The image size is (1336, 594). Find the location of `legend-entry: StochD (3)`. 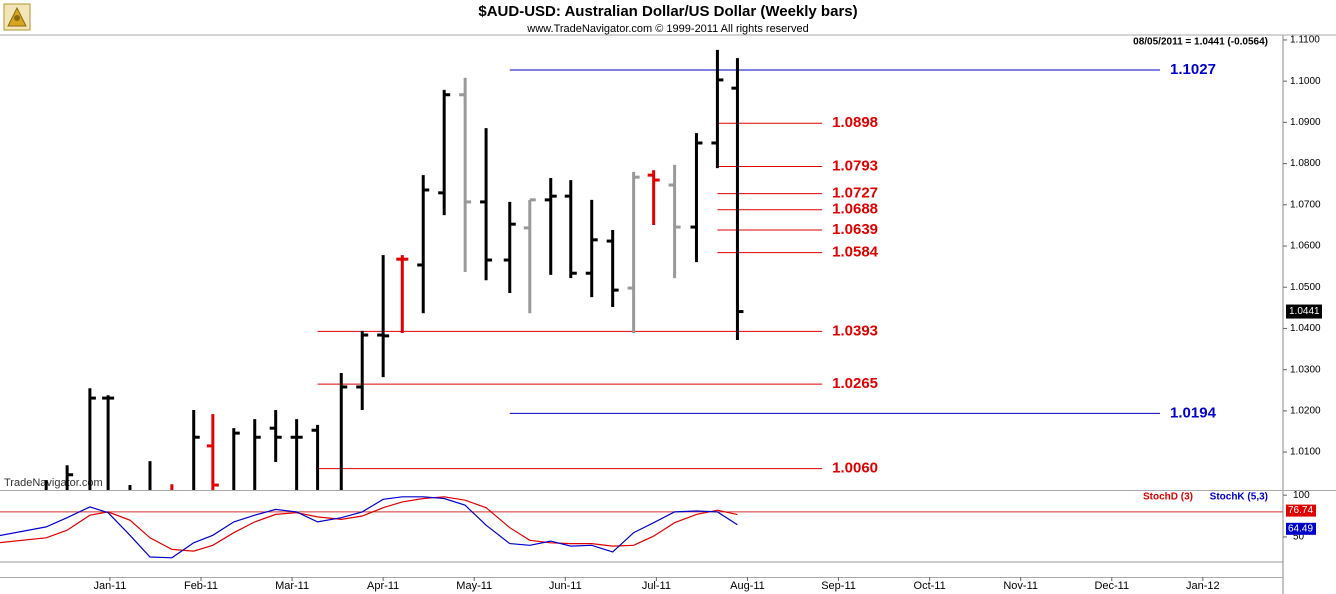

legend-entry: StochD (3) is located at coordinates (1168, 497).